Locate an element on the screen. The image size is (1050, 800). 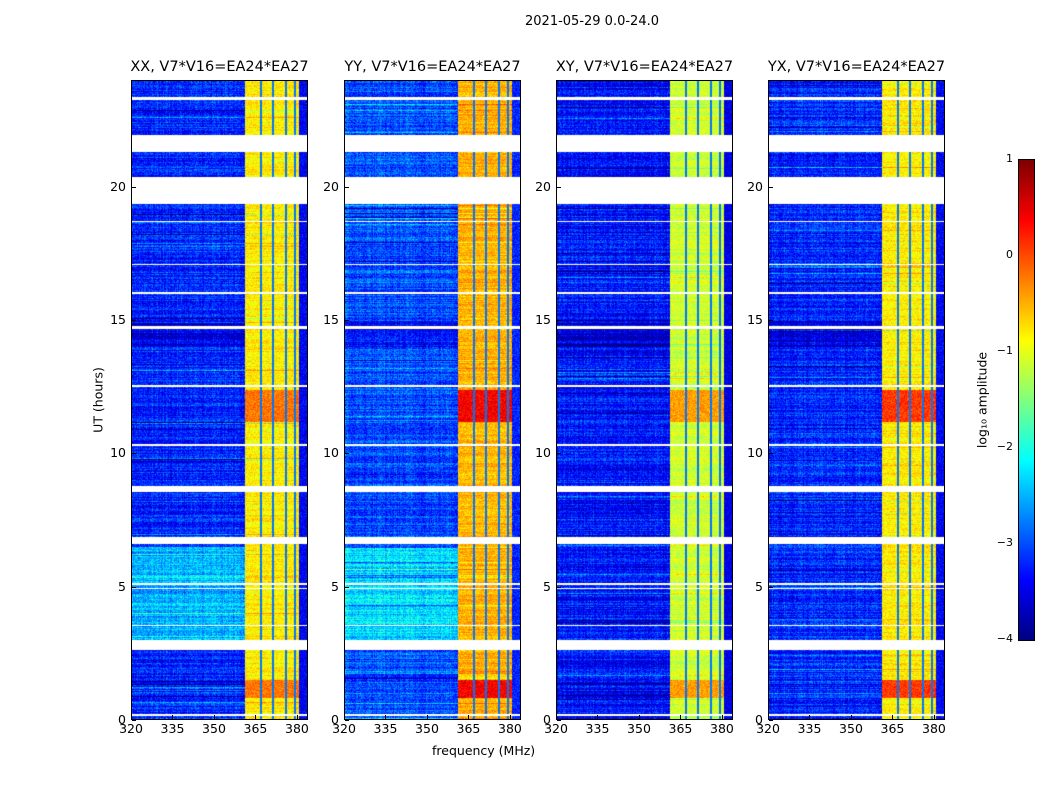
panel-title: XX, V7*V16=EA24*EA27 is located at coordinates (219, 67).